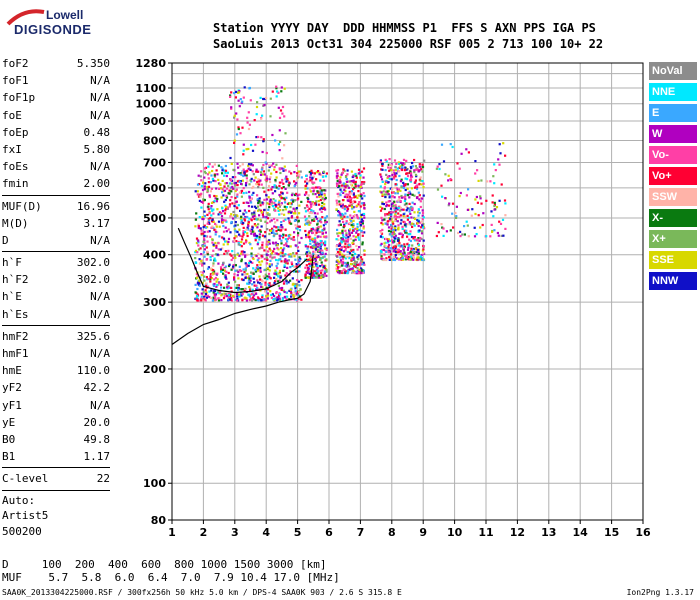 The width and height of the screenshot is (700, 600). What do you see at coordinates (673, 281) in the screenshot?
I see `legend-entry-nnw: NNW` at bounding box center [673, 281].